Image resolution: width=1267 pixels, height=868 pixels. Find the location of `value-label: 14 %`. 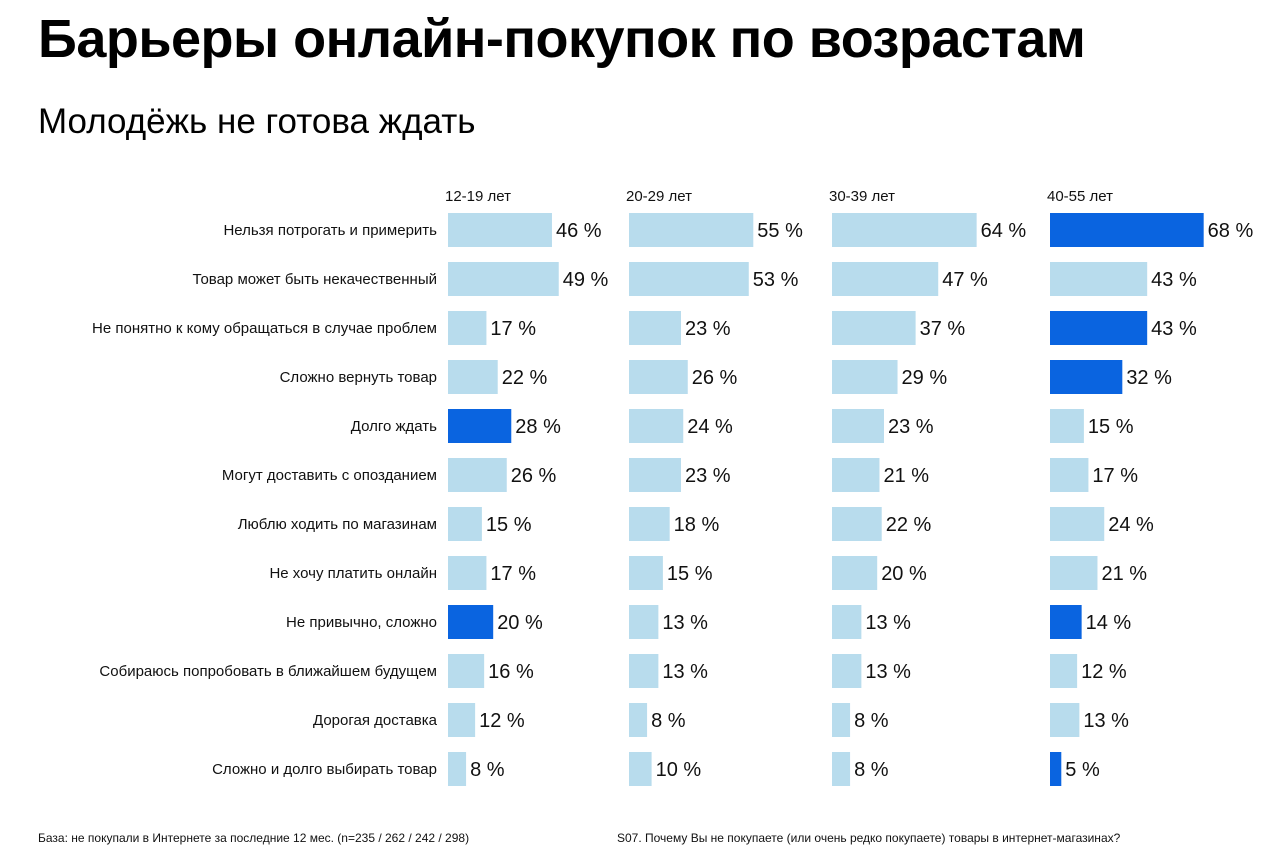

value-label: 14 % is located at coordinates (1109, 623).